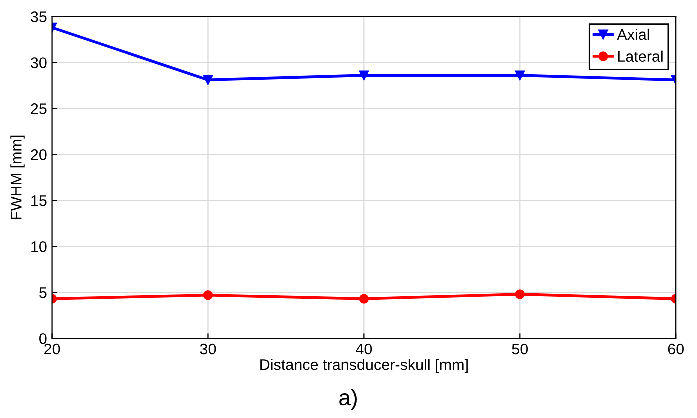  What do you see at coordinates (43, 338) in the screenshot?
I see `y-tick-label: 0` at bounding box center [43, 338].